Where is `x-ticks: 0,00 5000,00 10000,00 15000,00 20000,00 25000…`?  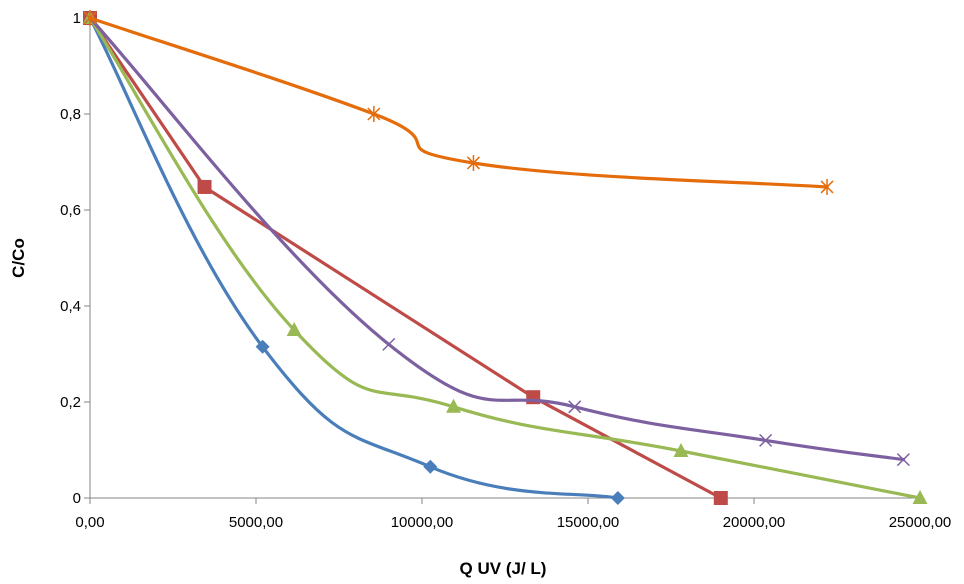
x-ticks: 0,00 5000,00 10000,00 15000,00 20000,00 25000… is located at coordinates (513, 514).